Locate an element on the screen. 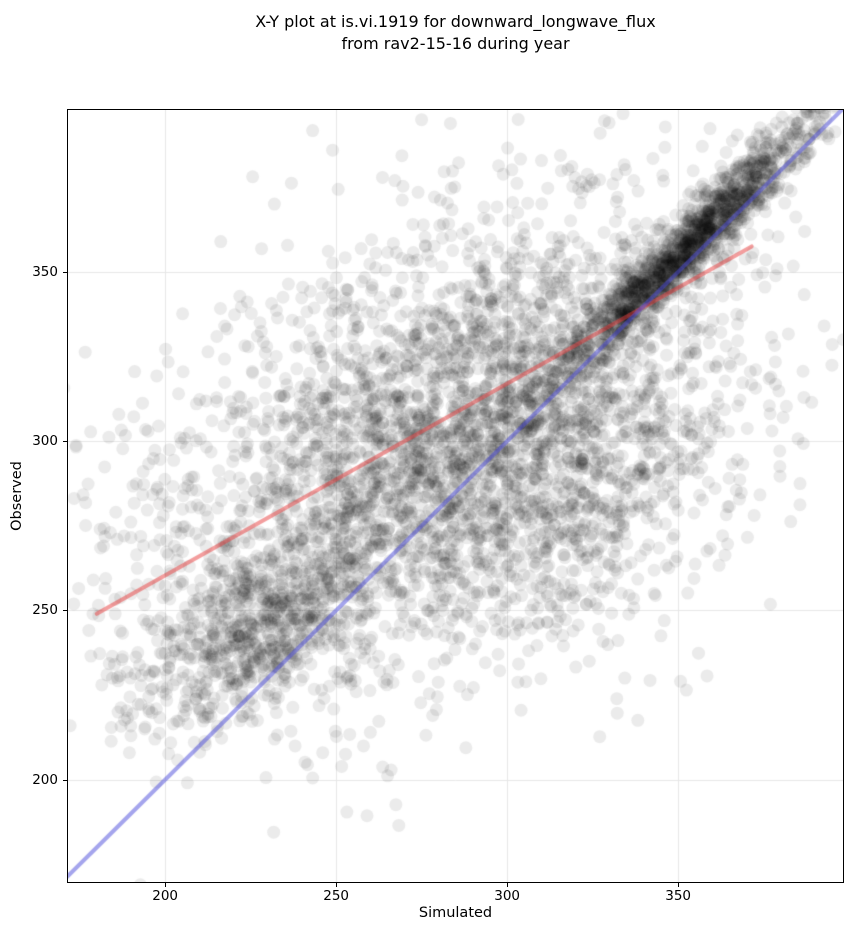  x-axis-label: Simulated is located at coordinates (455, 913).